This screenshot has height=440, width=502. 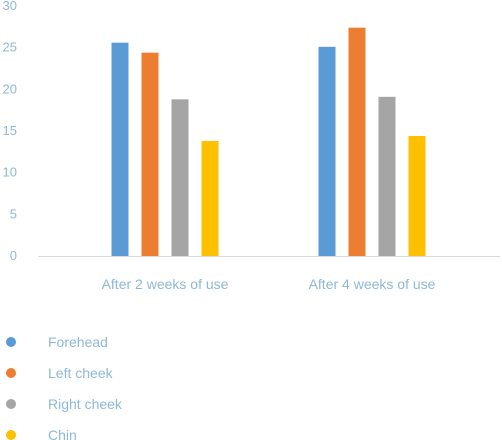 I want to click on y-tick-label: 5, so click(x=13, y=213).